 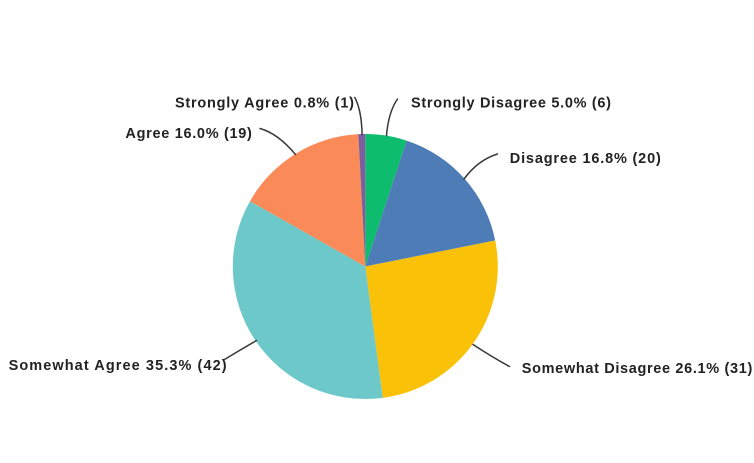 I want to click on svg-text: Agree 16.0% (19), so click(x=188, y=134).